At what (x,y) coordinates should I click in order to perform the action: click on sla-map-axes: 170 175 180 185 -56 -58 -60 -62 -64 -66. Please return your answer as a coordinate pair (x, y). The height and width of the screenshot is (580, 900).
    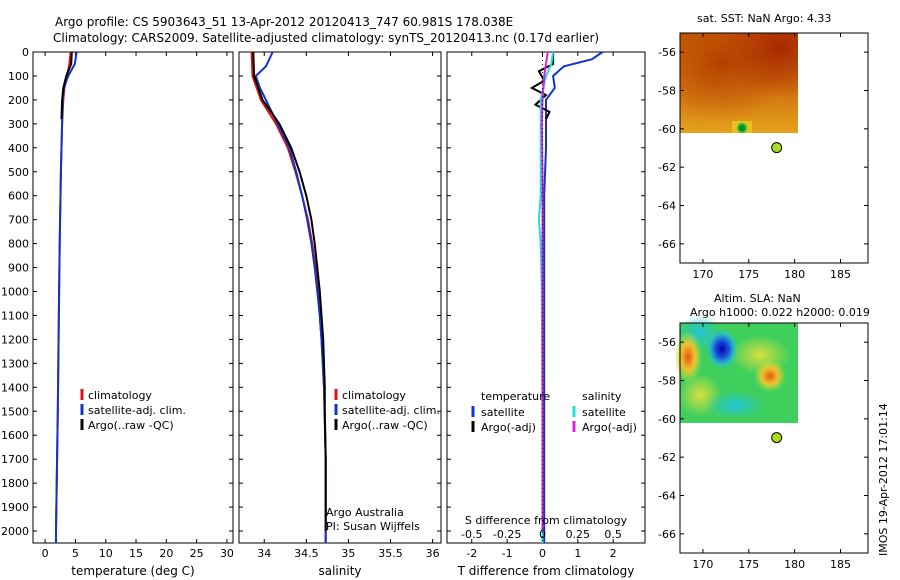
    Looking at the image, I should click on (763, 447).